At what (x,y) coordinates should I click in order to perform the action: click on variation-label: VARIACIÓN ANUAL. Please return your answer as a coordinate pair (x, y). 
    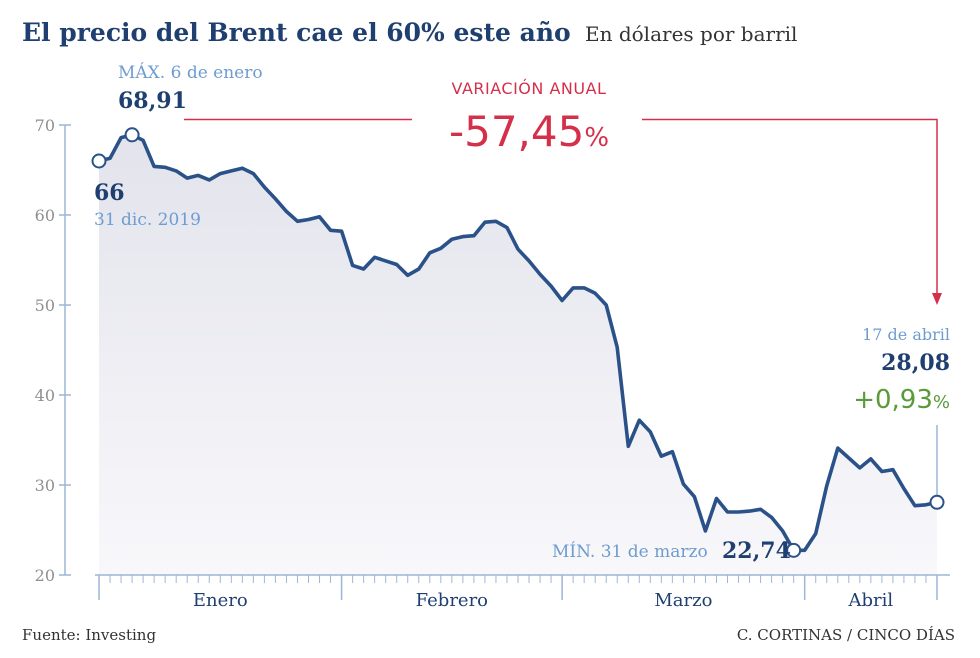
    Looking at the image, I should click on (529, 88).